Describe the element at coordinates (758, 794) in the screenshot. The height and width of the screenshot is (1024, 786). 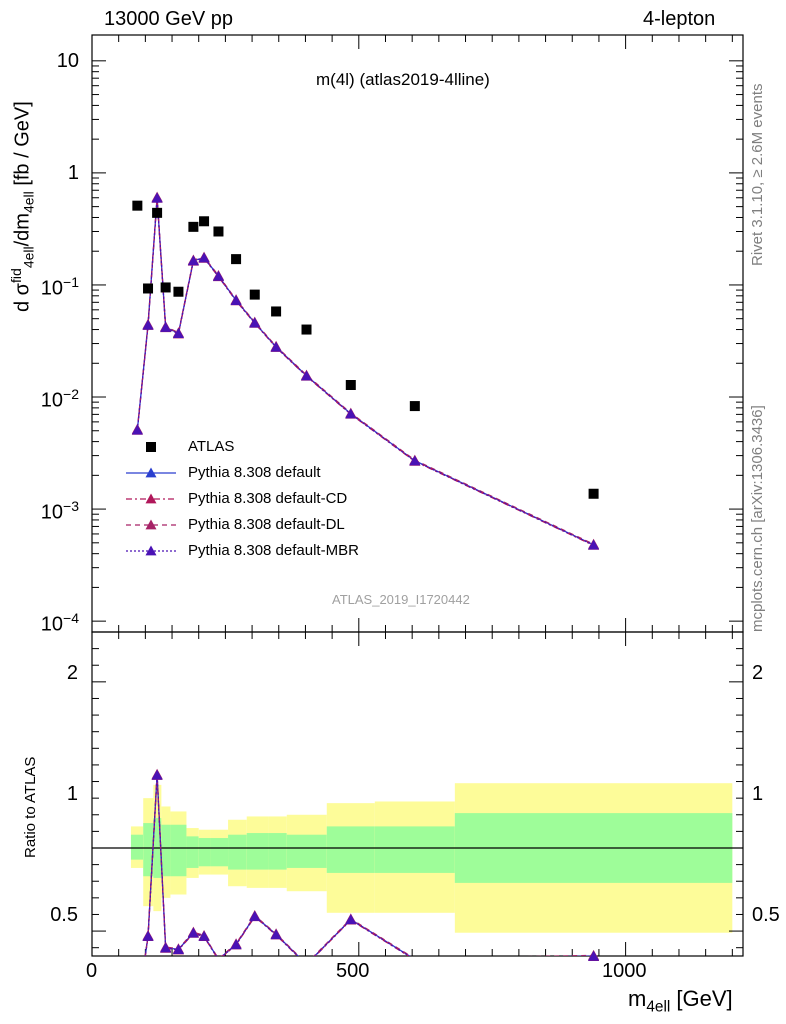
I see `ratio-y-tick-label-right: 1` at that location.